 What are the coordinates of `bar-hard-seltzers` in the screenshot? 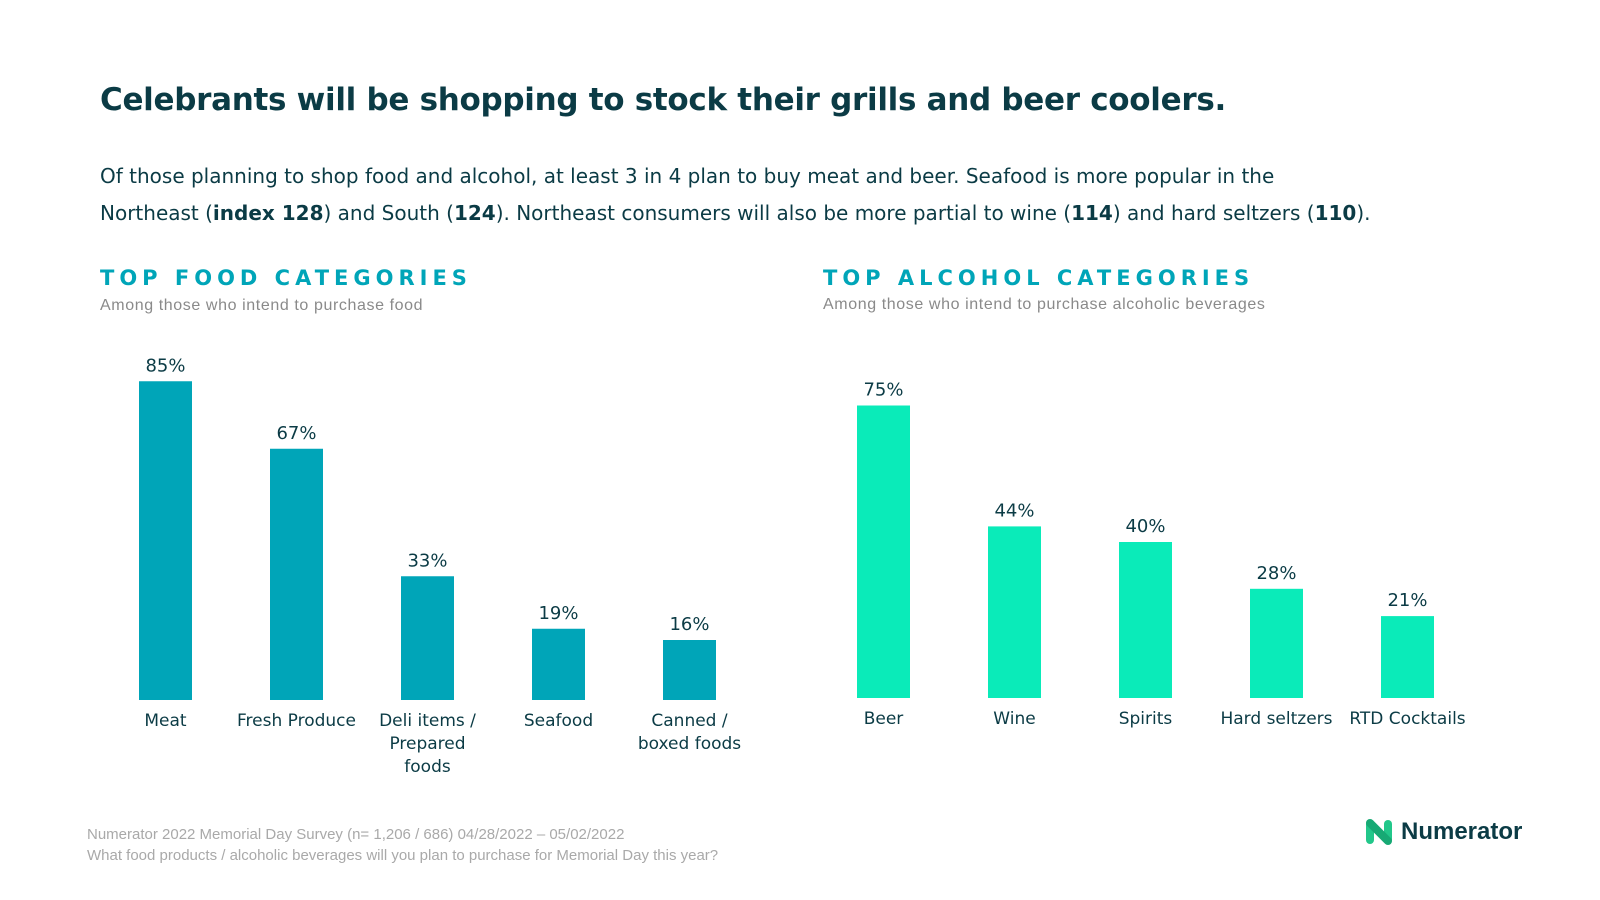 It's located at (1276, 643).